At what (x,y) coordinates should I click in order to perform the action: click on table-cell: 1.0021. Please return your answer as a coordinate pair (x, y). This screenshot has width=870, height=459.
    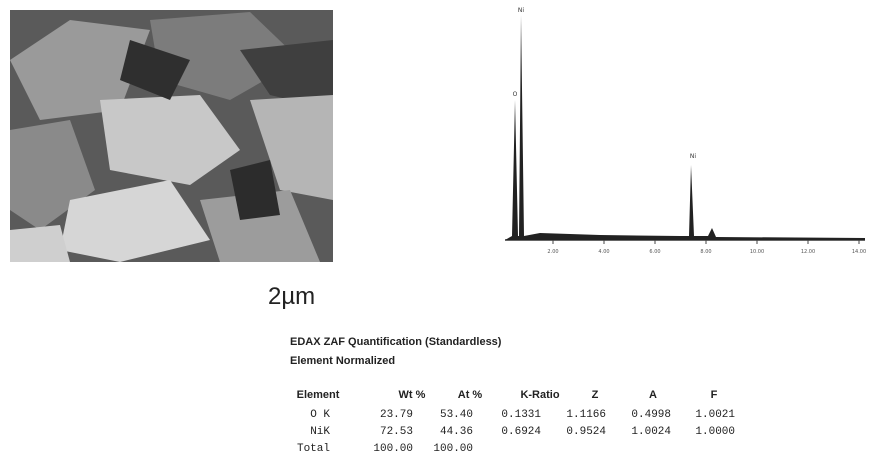
    Looking at the image, I should click on (715, 415).